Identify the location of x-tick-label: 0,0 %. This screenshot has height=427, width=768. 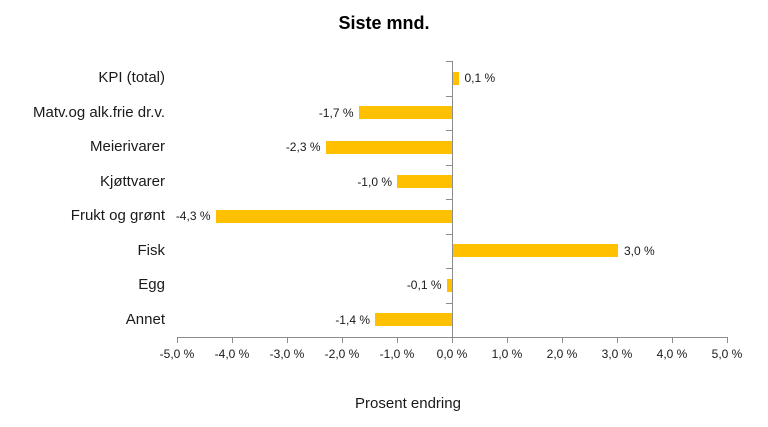
(452, 354).